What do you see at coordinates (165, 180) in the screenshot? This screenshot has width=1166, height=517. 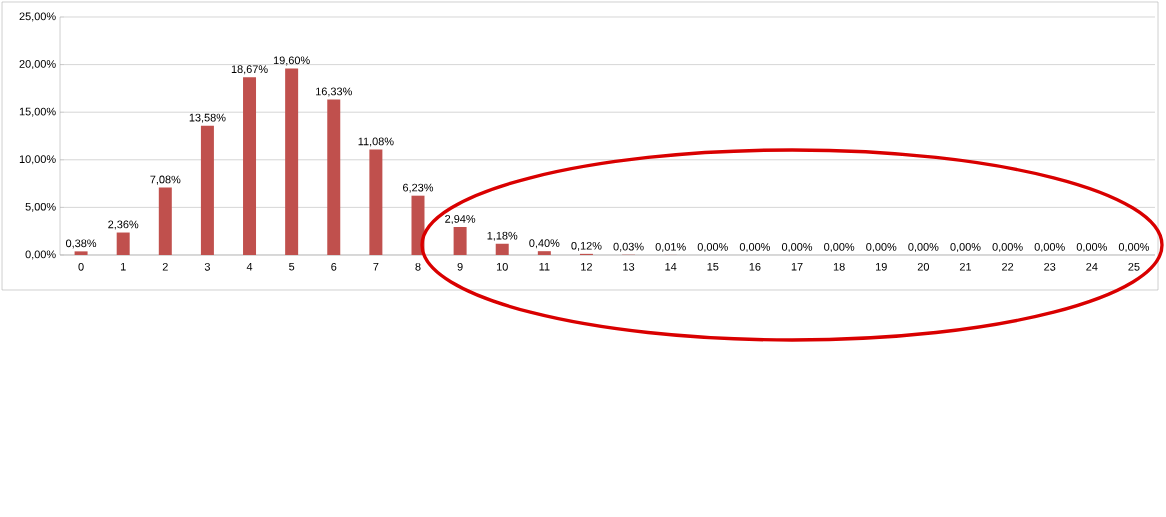 I see `data-label: 7,08%` at bounding box center [165, 180].